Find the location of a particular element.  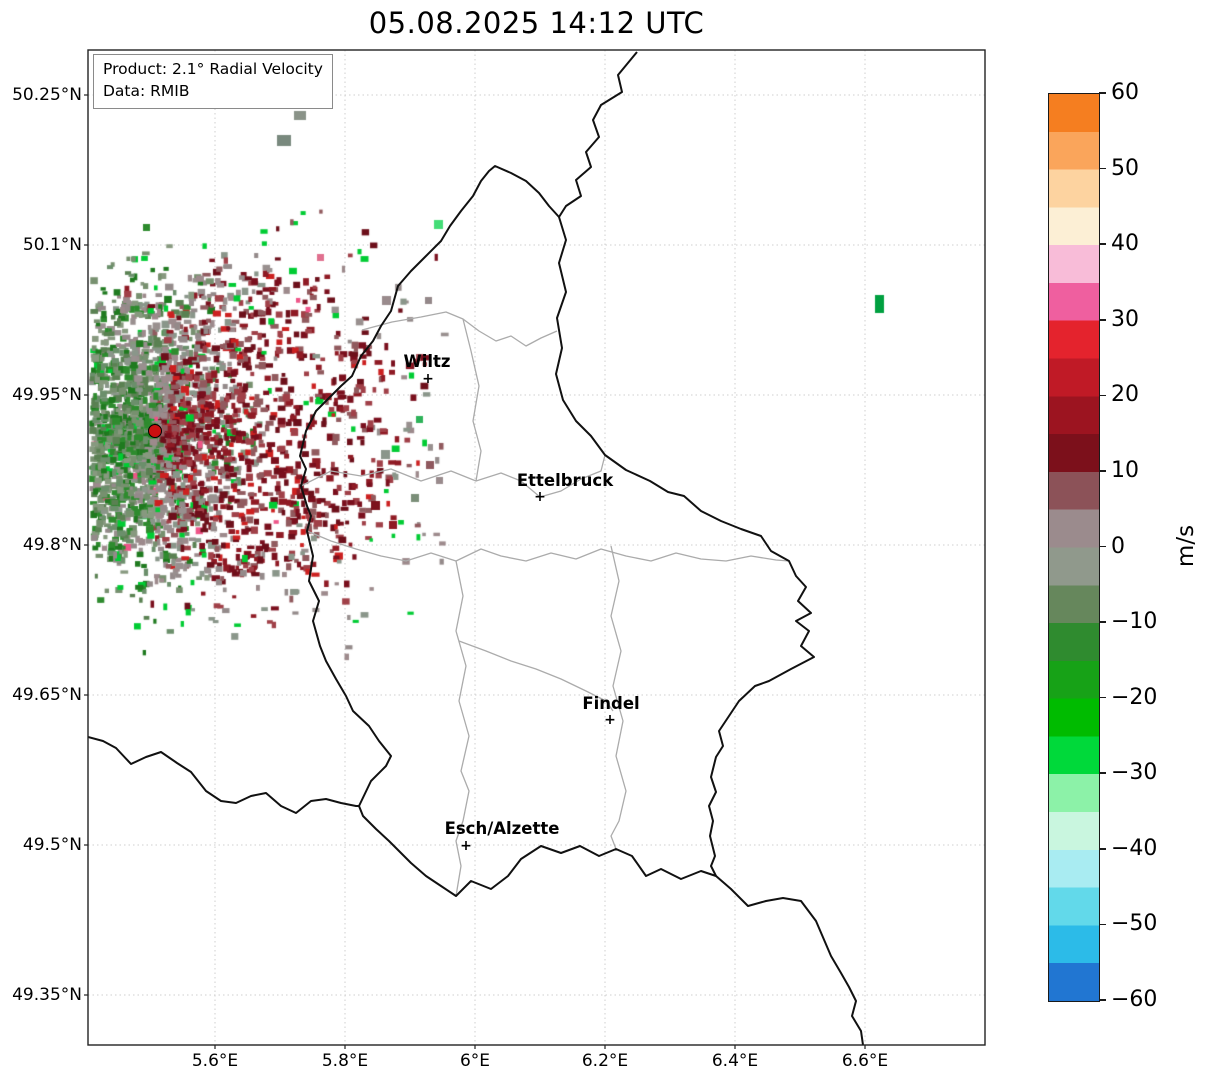

product-info-box: Product: 2.1° Radial Velocity Data: RMIB is located at coordinates (213, 81).